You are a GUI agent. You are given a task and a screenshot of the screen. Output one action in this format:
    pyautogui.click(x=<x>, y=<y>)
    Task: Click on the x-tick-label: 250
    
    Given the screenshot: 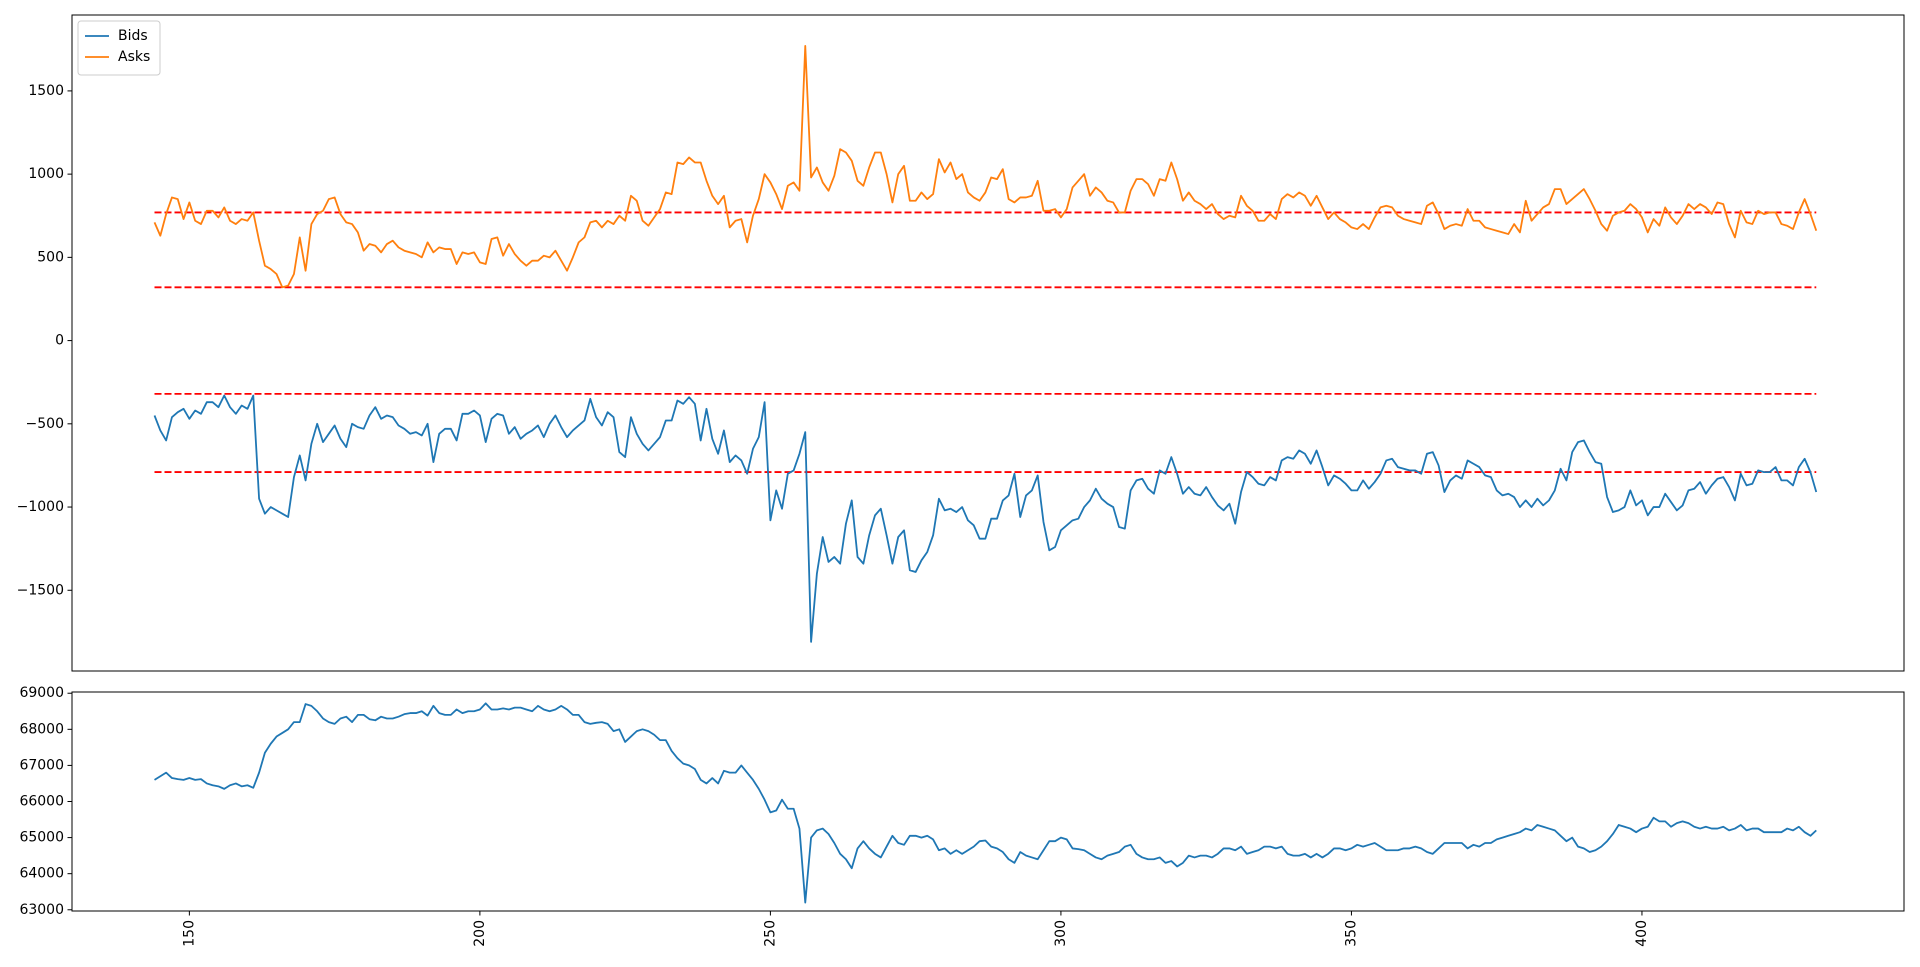 What is the action you would take?
    pyautogui.click(x=770, y=933)
    